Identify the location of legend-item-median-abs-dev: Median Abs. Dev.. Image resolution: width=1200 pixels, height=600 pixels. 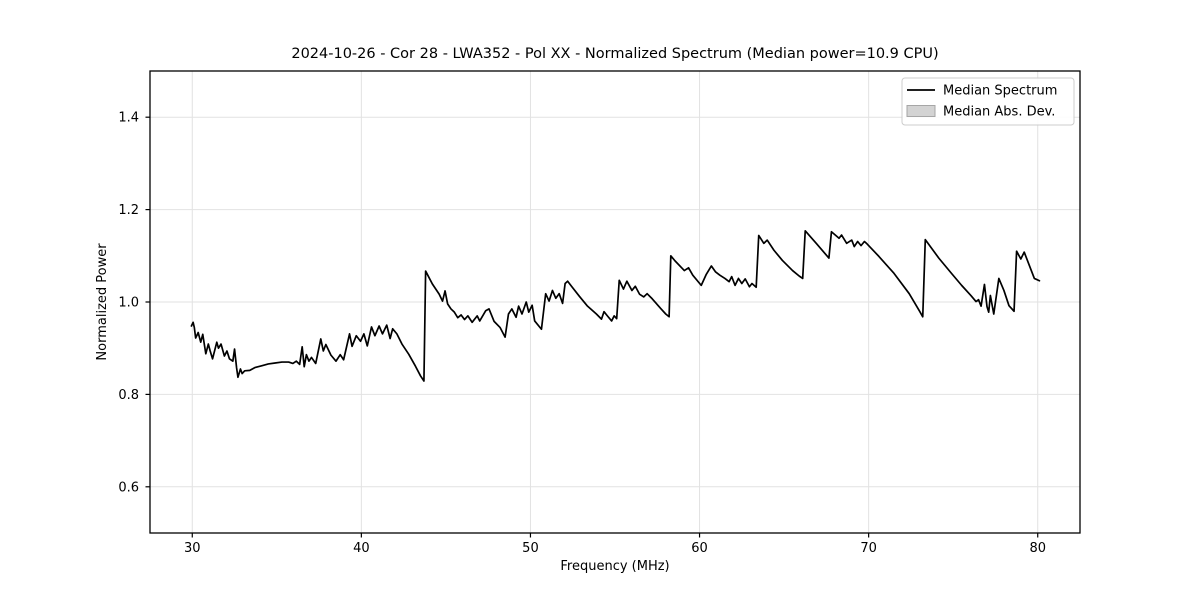
(980, 112).